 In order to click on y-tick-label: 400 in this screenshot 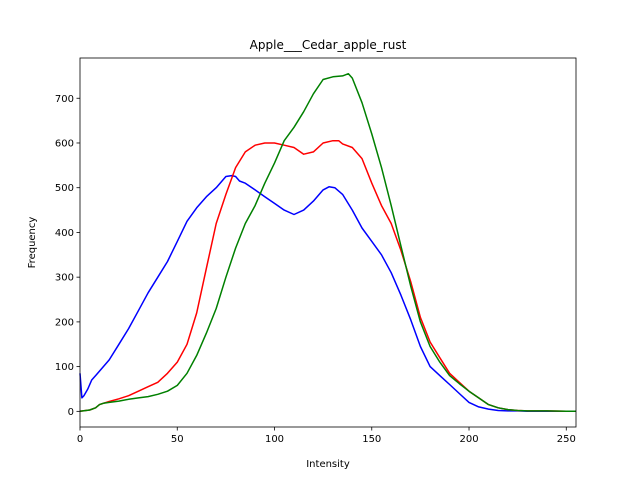, I will do `click(64, 233)`.